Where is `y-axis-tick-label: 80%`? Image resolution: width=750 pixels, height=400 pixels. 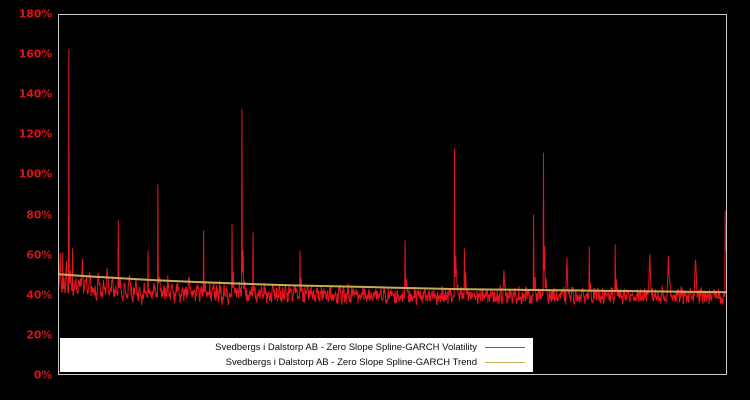 y-axis-tick-label: 80% is located at coordinates (39, 215).